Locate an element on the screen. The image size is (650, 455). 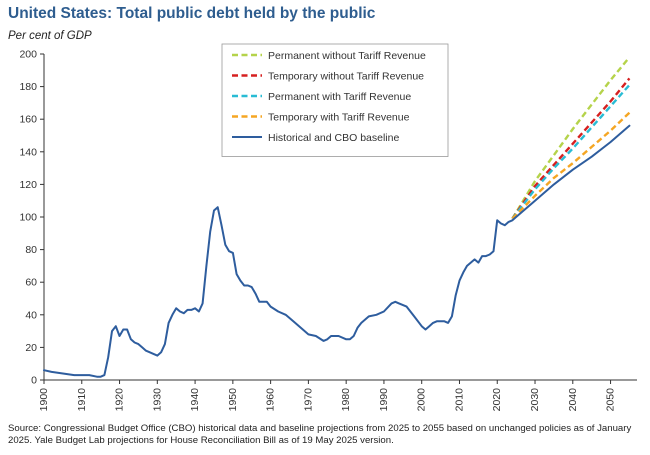
series-line-temporary-without-tariff-revenue is located at coordinates (571, 148).